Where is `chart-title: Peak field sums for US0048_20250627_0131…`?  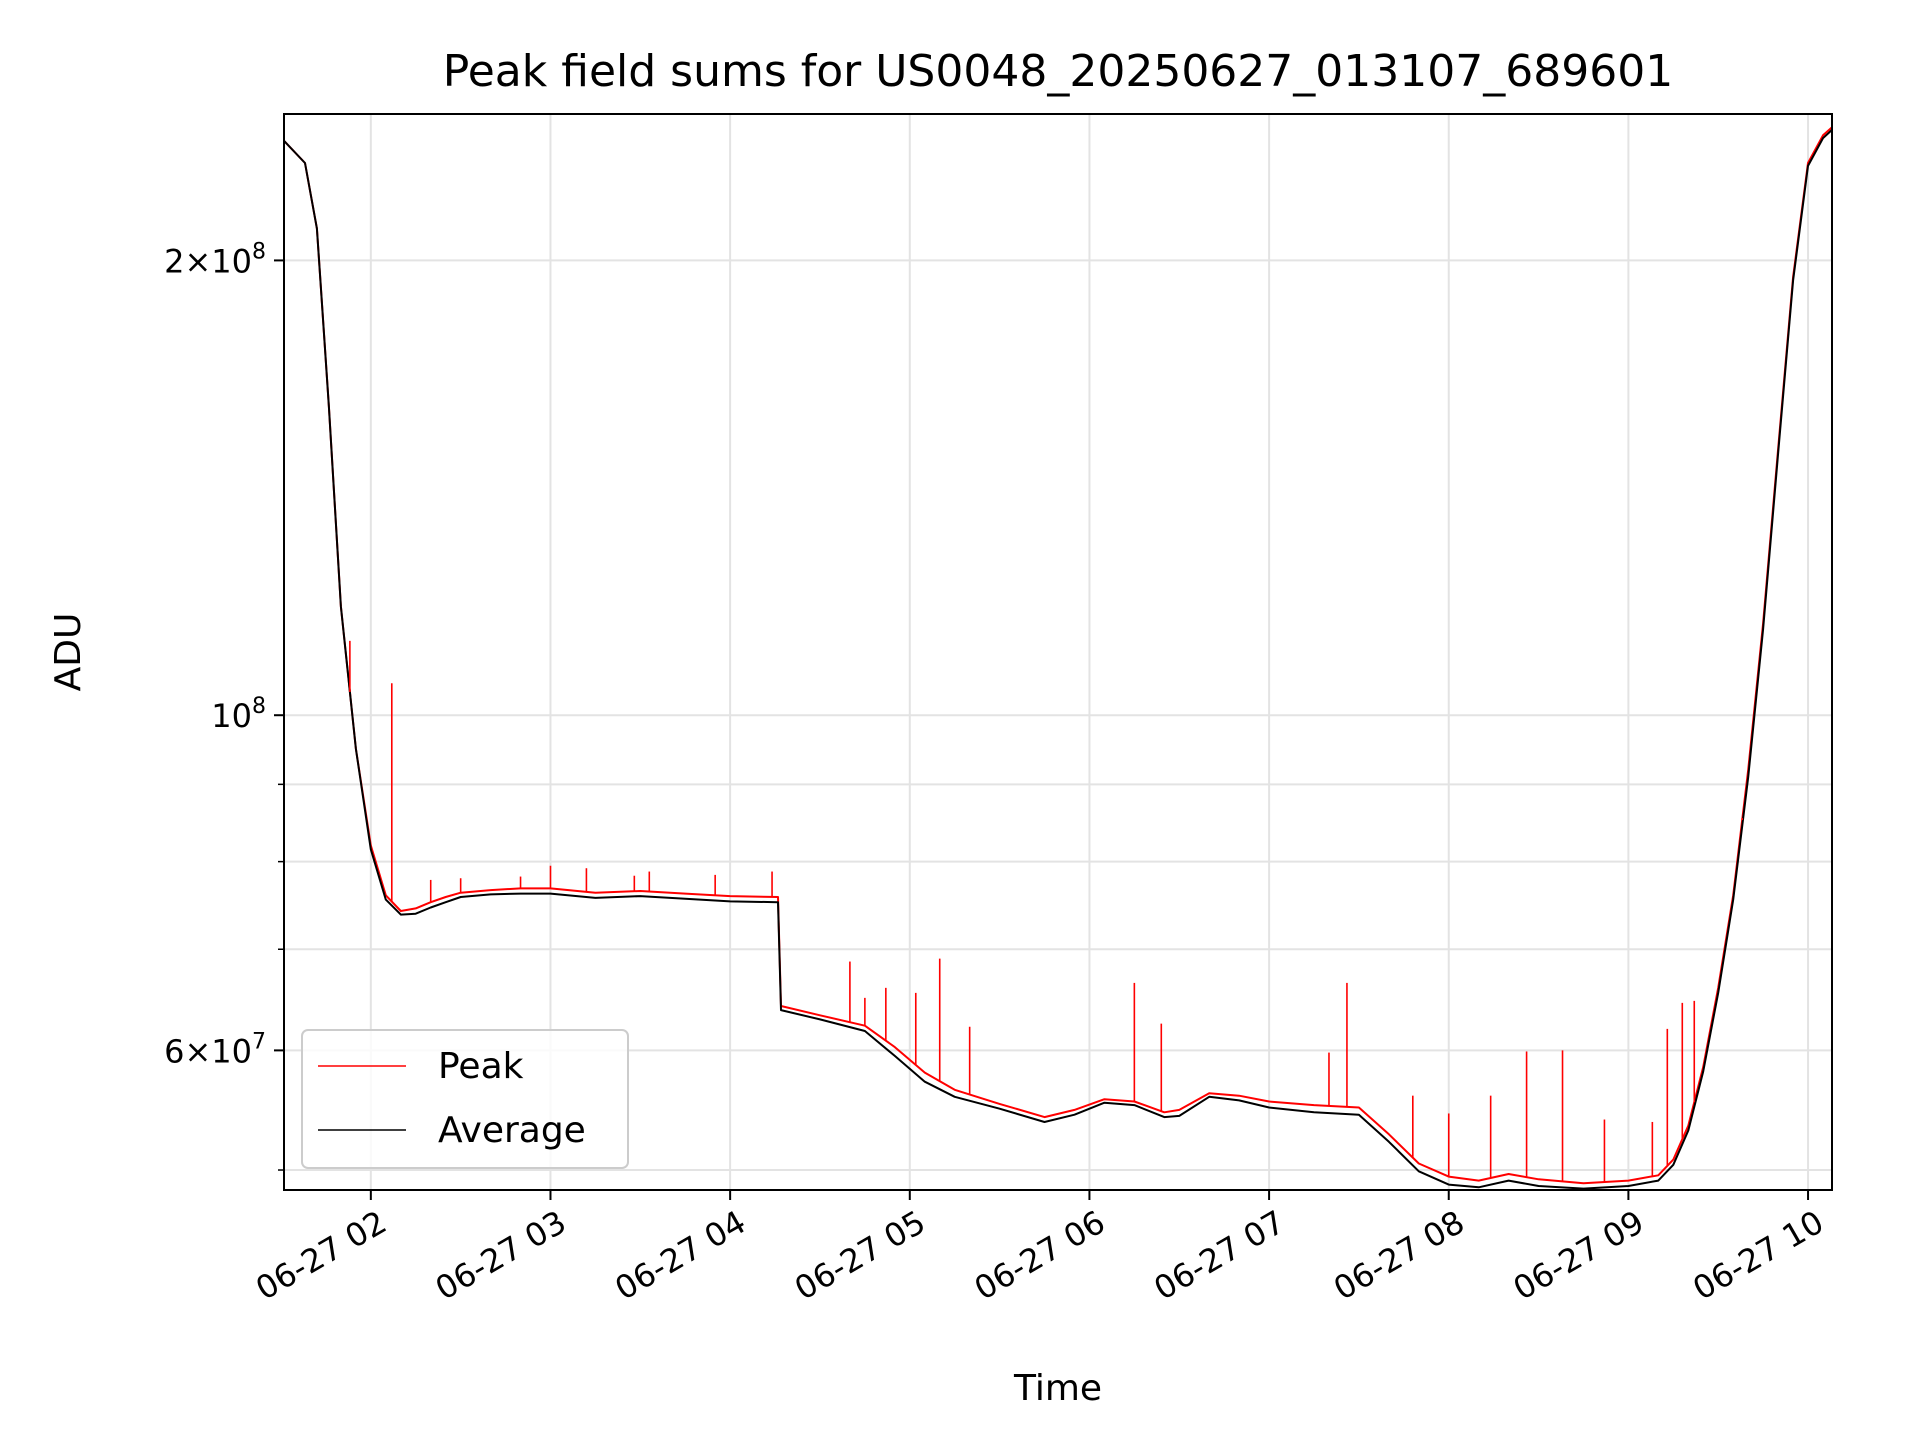
chart-title: Peak field sums for US0048_20250627_0131… is located at coordinates (1058, 71).